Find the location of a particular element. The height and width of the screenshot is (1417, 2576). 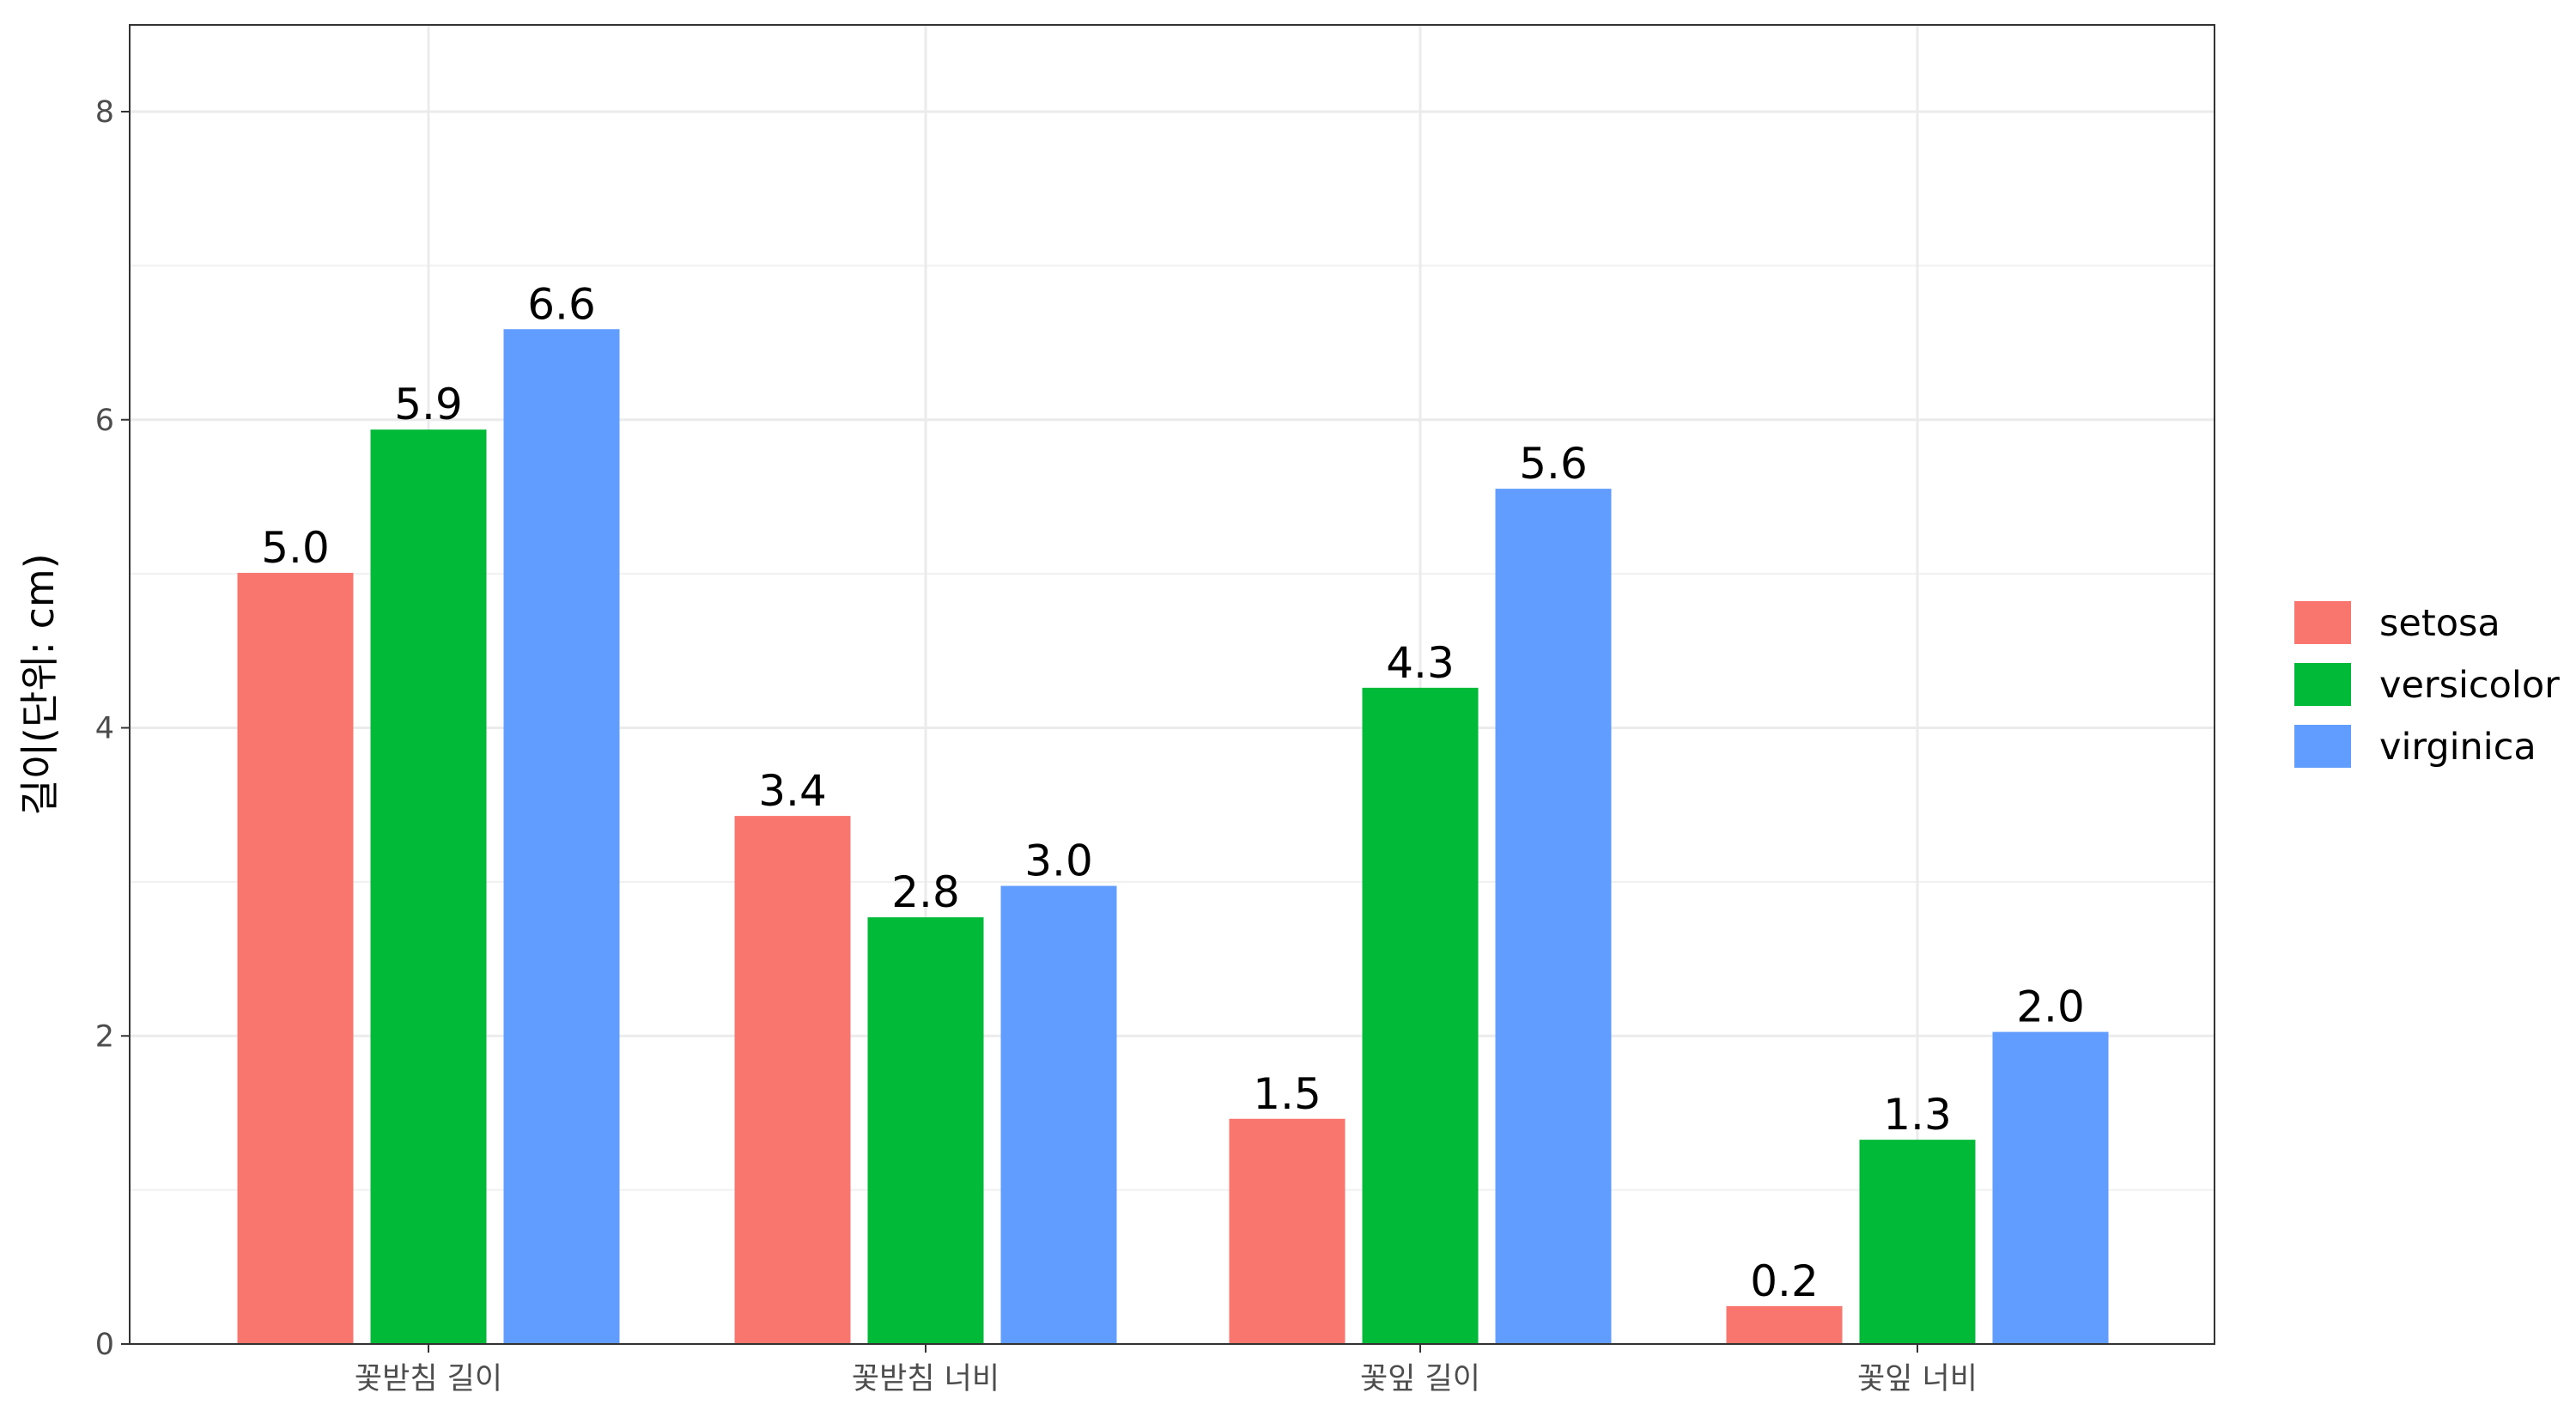

y-tick-label: 0 is located at coordinates (104, 1345).